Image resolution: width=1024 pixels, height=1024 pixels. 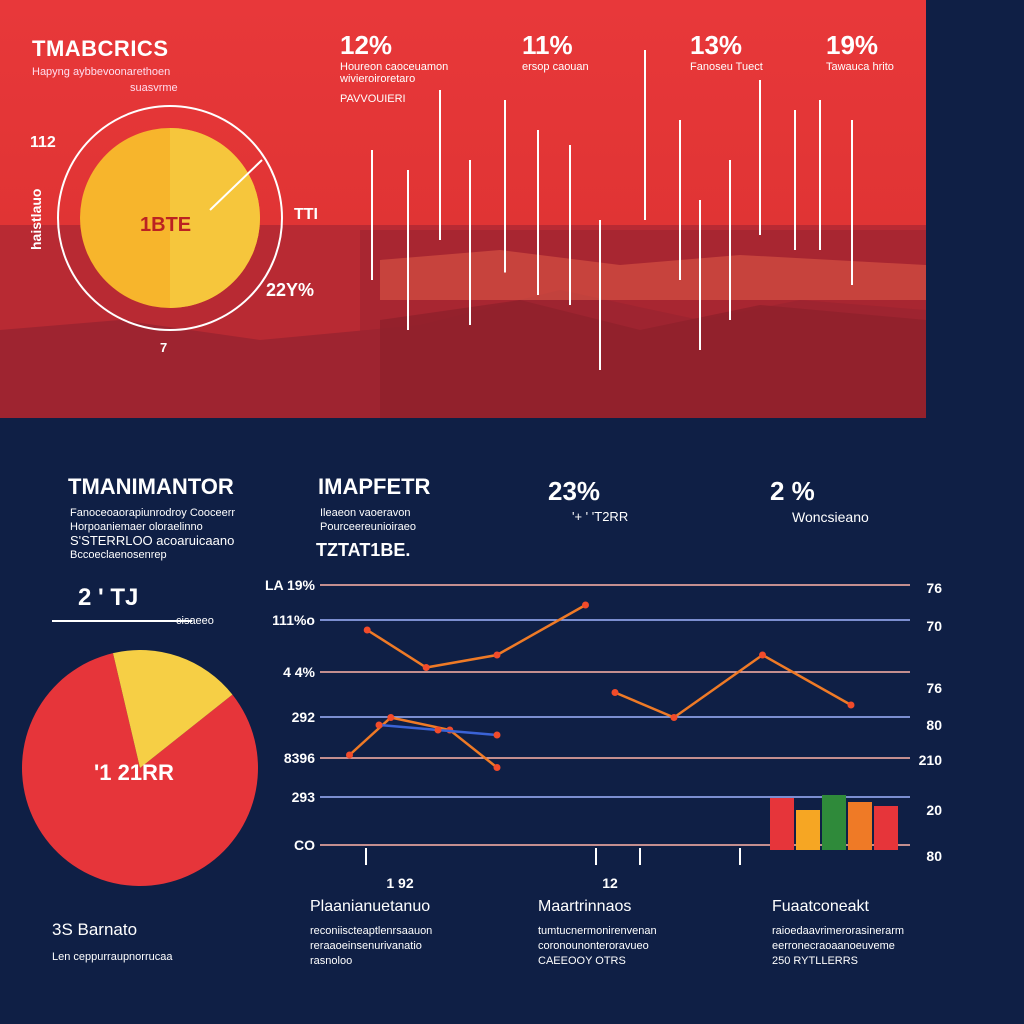 What do you see at coordinates (331, 961) in the screenshot?
I see `footer-line: rasnoloo` at bounding box center [331, 961].